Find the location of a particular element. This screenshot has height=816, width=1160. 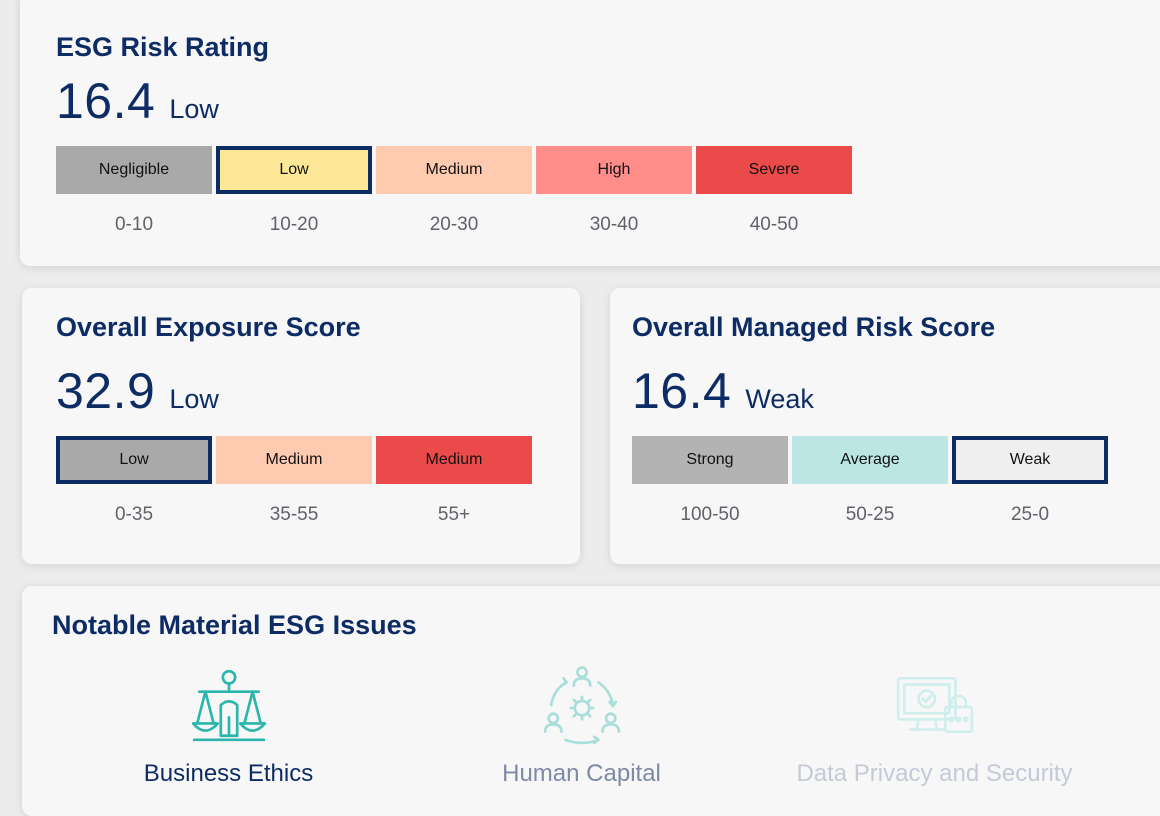

esg-risk-segment-low: Low is located at coordinates (294, 170).